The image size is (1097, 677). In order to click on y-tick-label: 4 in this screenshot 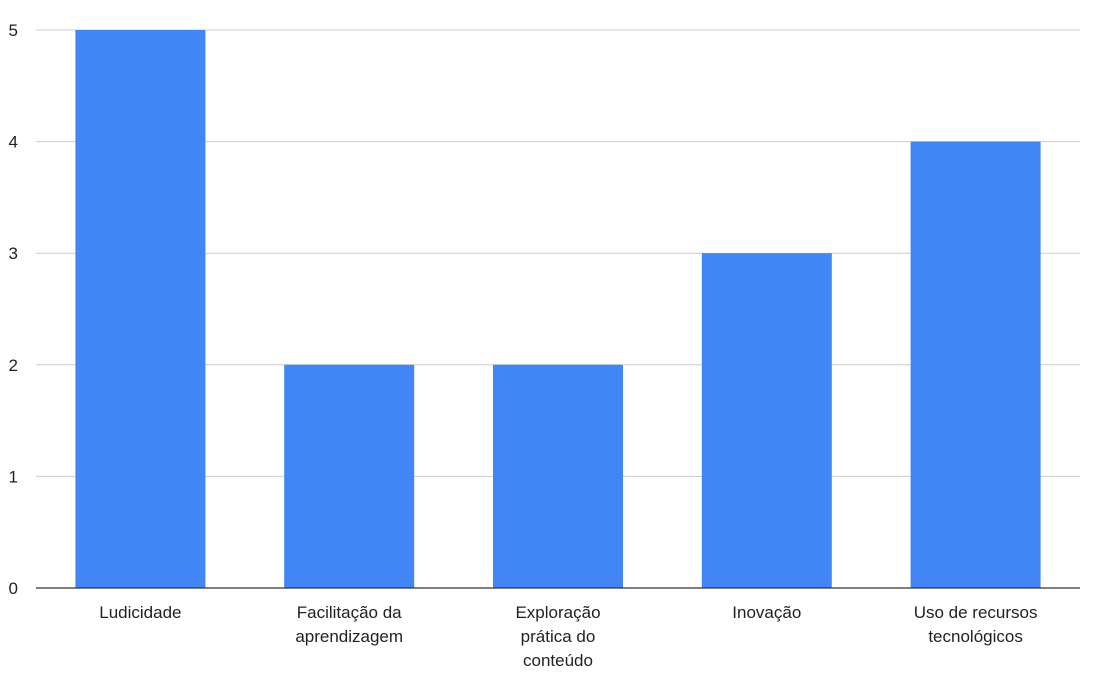, I will do `click(13, 142)`.